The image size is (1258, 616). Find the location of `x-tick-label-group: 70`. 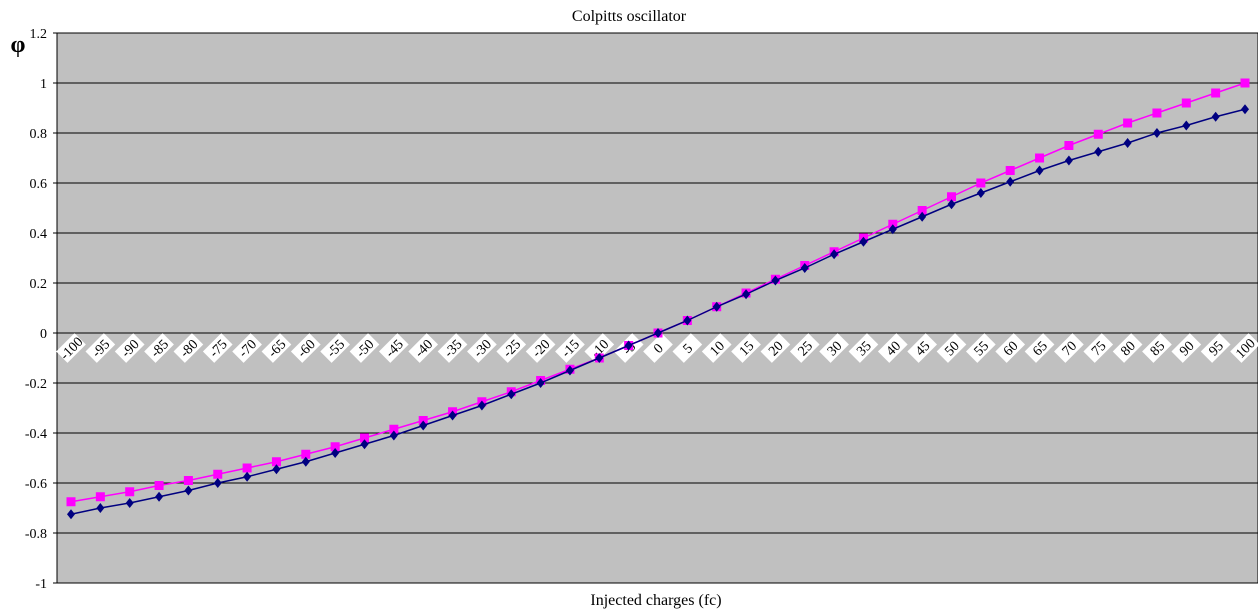

x-tick-label-group: 70 is located at coordinates (1069, 348).